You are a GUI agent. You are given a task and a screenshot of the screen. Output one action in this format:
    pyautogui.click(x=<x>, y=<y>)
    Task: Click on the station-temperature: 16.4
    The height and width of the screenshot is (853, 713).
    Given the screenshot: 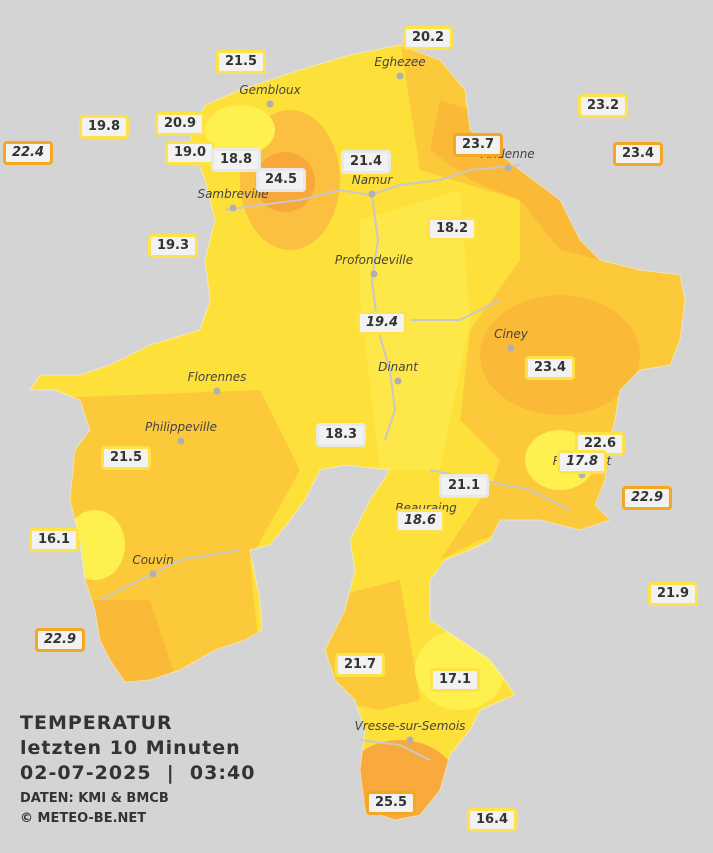 What is the action you would take?
    pyautogui.click(x=492, y=820)
    